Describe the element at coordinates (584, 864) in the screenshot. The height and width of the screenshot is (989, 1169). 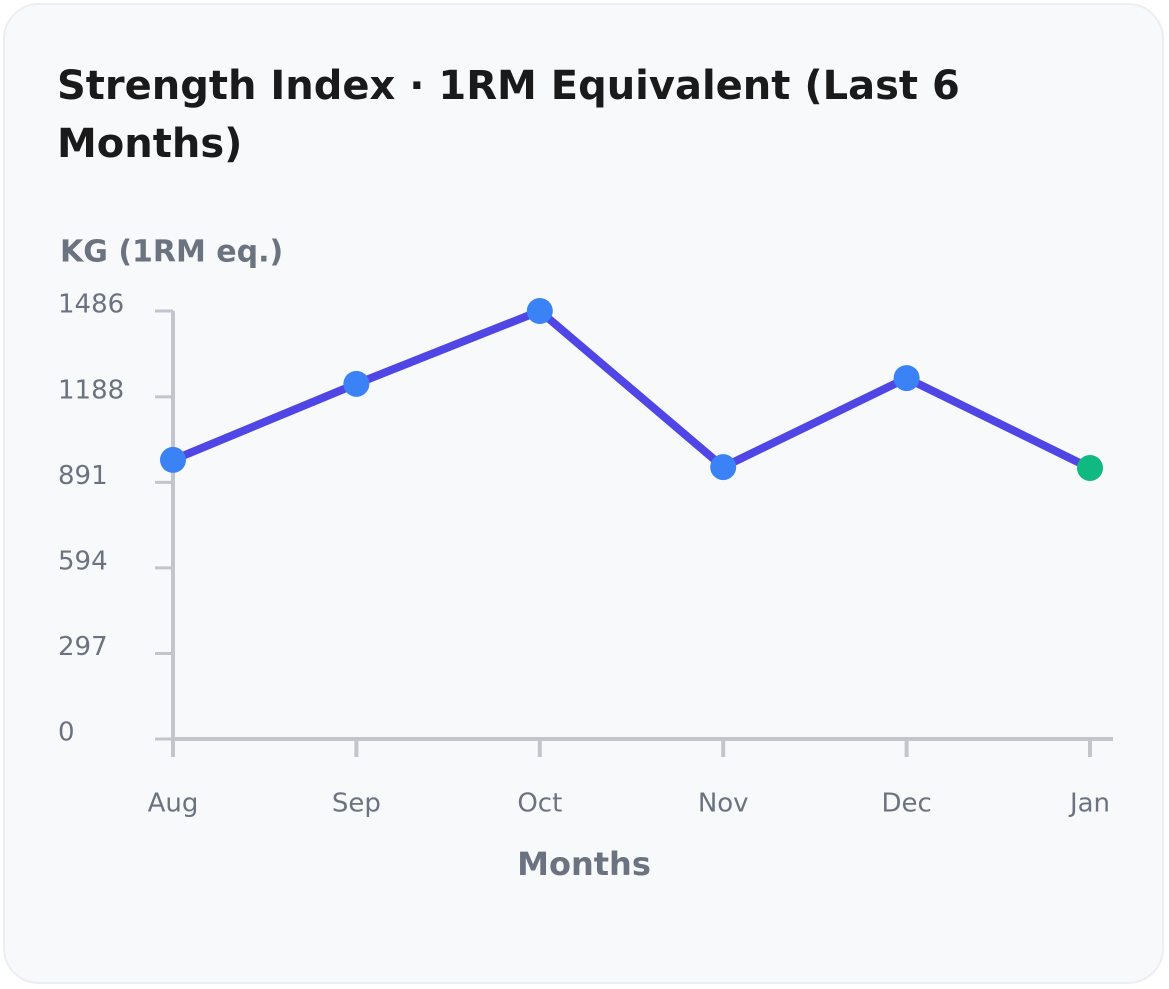
I see `x-axis-title: Months` at that location.